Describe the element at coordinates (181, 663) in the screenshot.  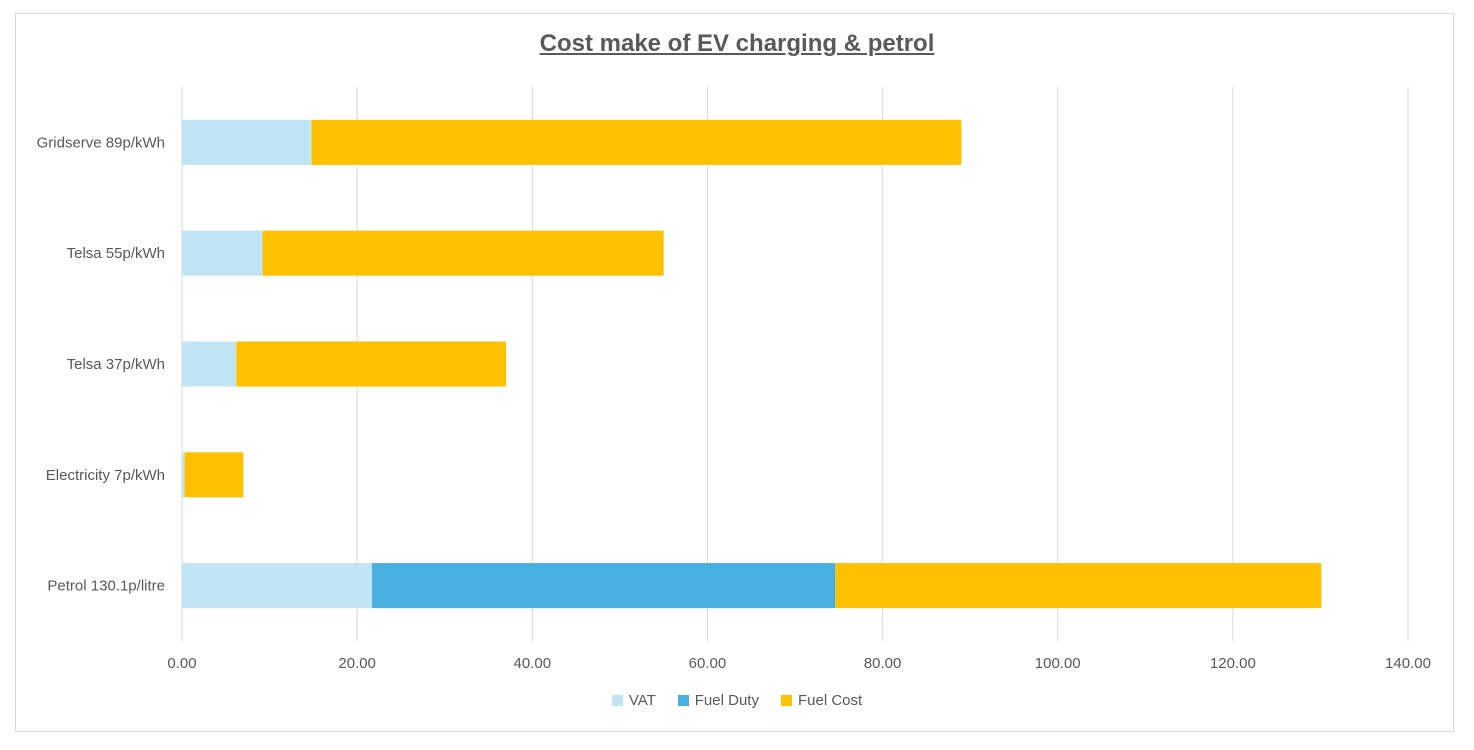
I see `x-tick-label: 0.00` at that location.